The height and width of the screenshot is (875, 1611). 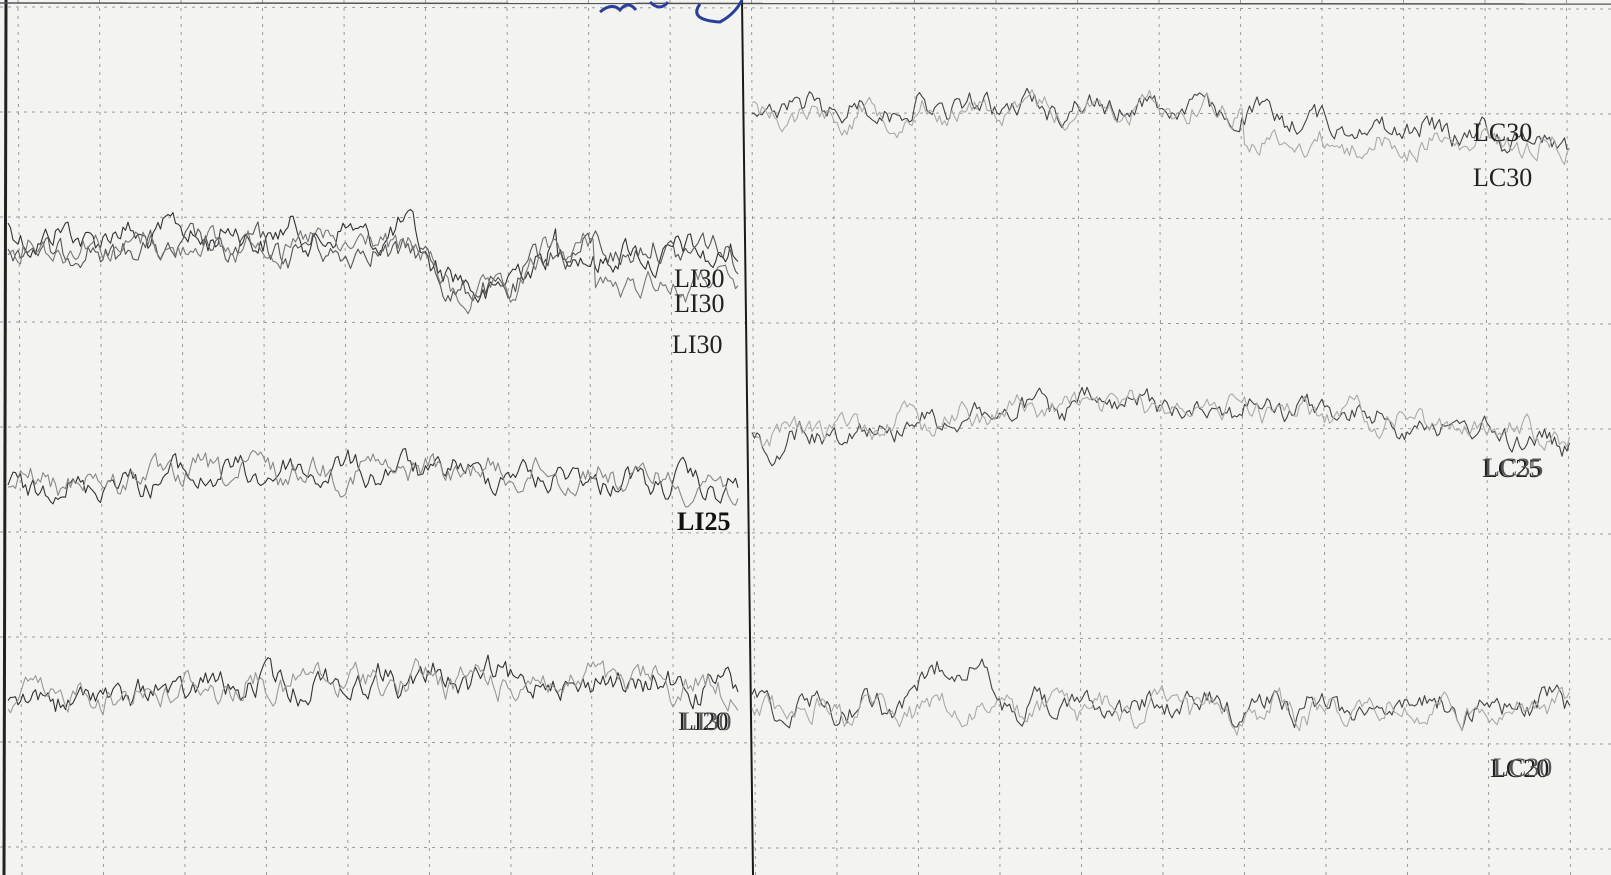 I want to click on top-border, so click(x=805, y=3).